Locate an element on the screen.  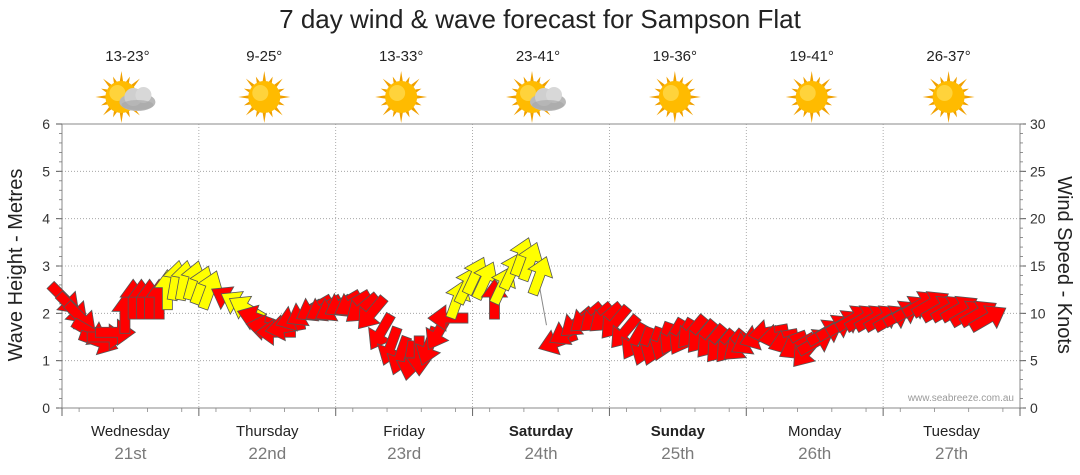
day-label: Monday is located at coordinates (815, 431).